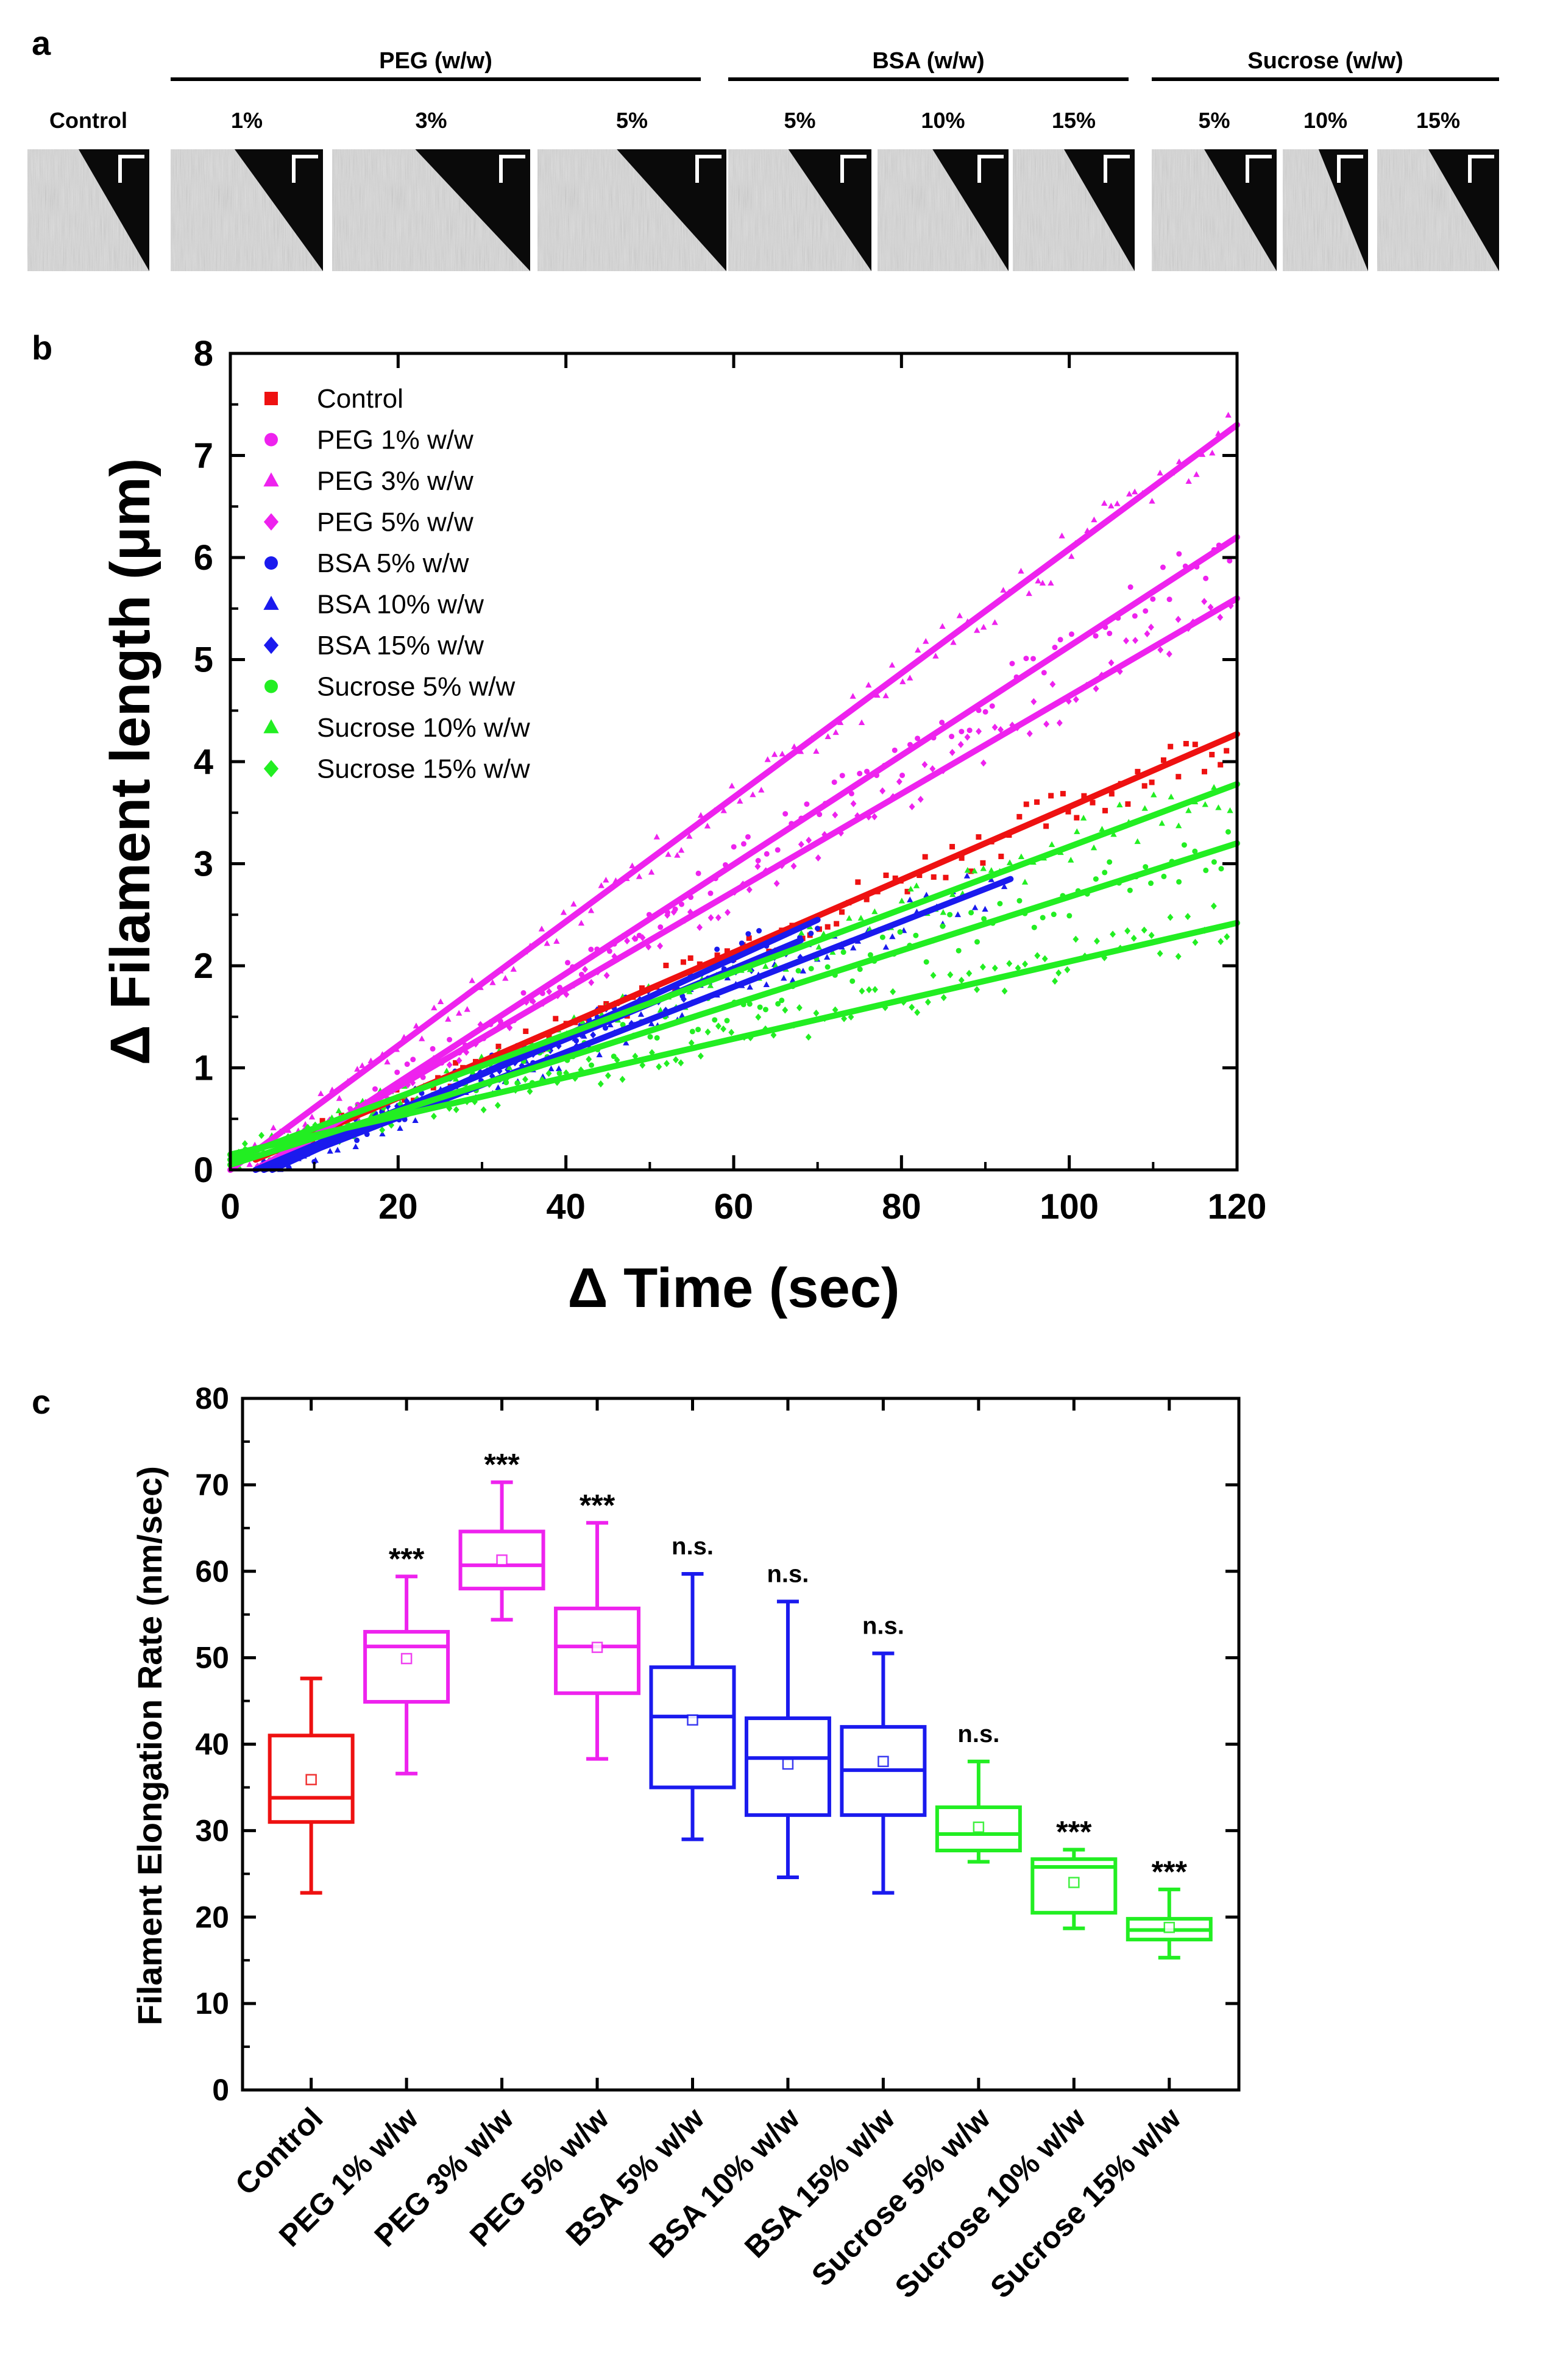  I want to click on legend-label: Sucrose 5% w/w, so click(416, 687).